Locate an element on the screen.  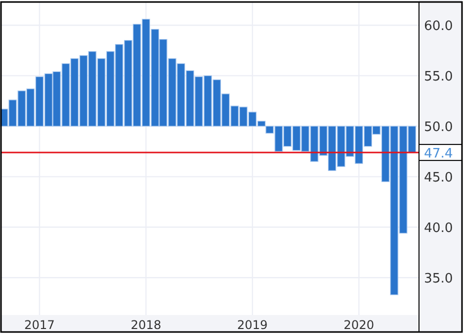
y-tick-label: 60.0 is located at coordinates (438, 26).